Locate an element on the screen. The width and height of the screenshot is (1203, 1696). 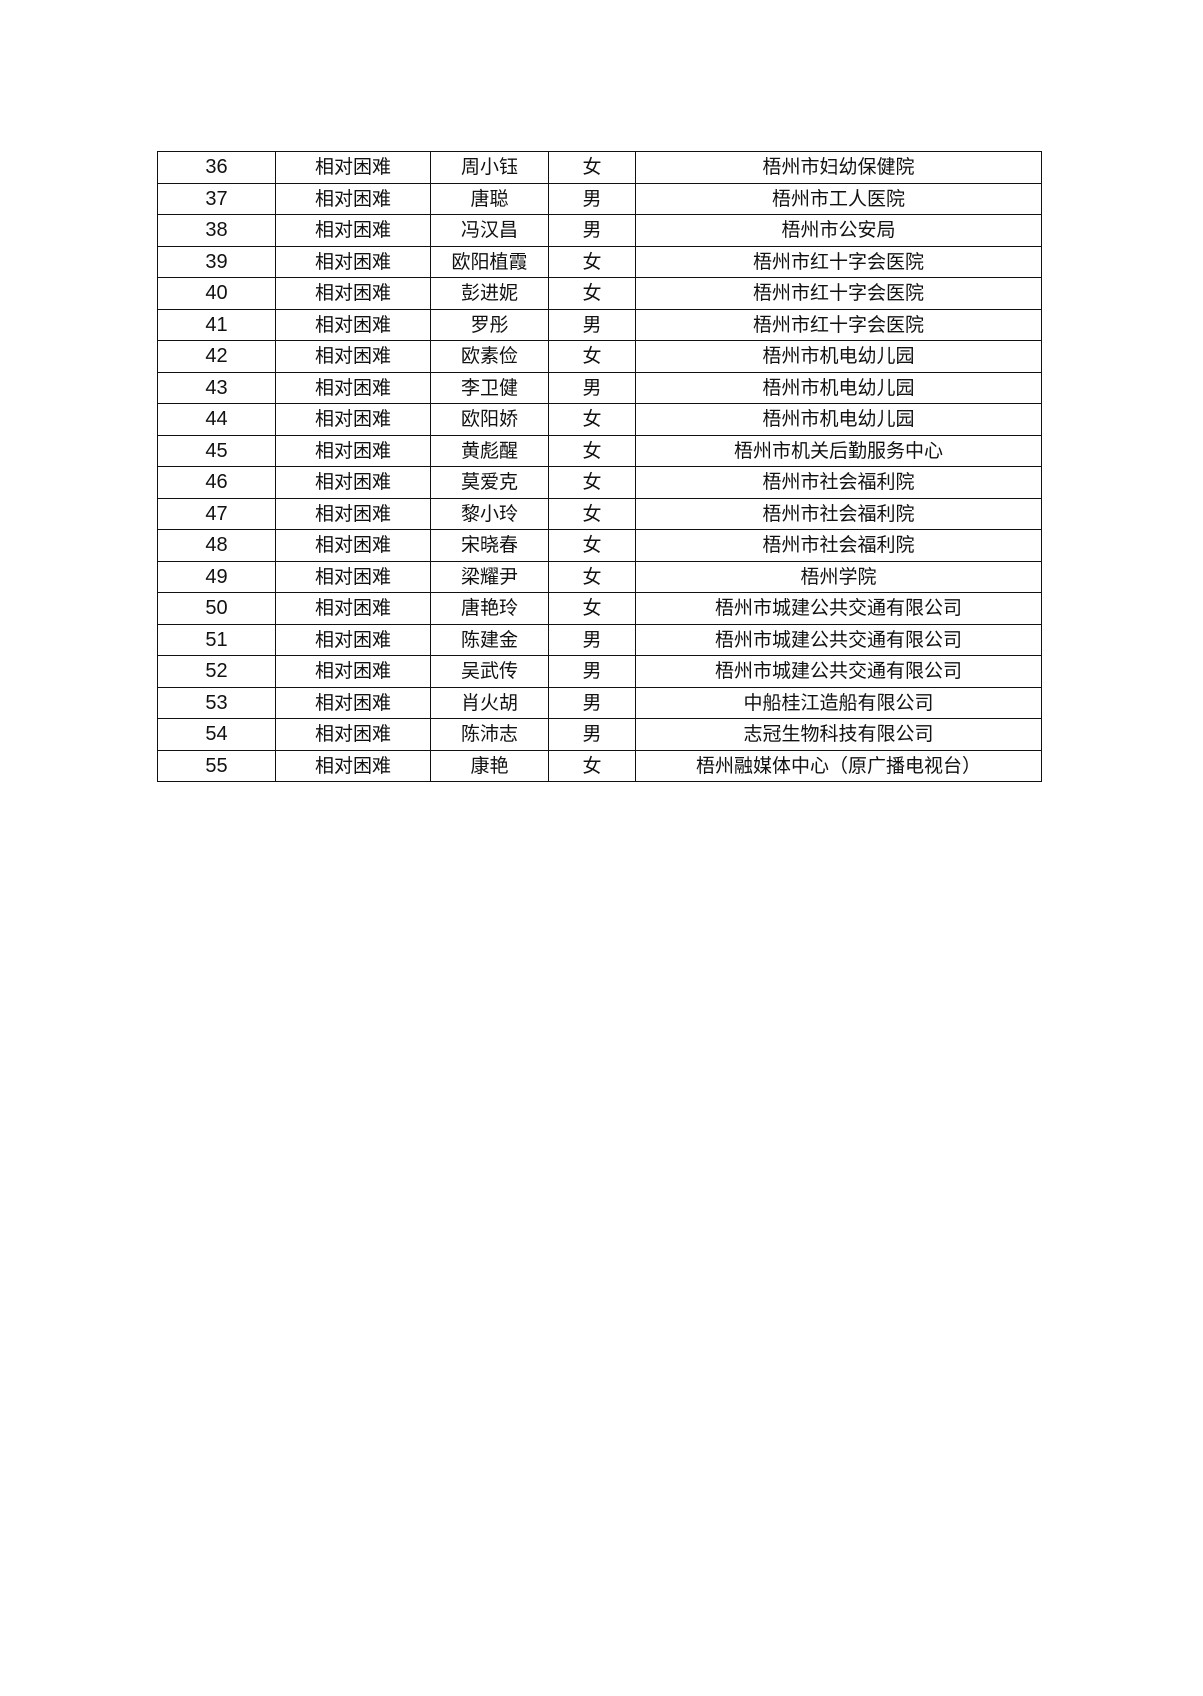
table-row: 45 相对困难 黄彪醒女梧州市机关后勤服务中心 is located at coordinates (599, 450).